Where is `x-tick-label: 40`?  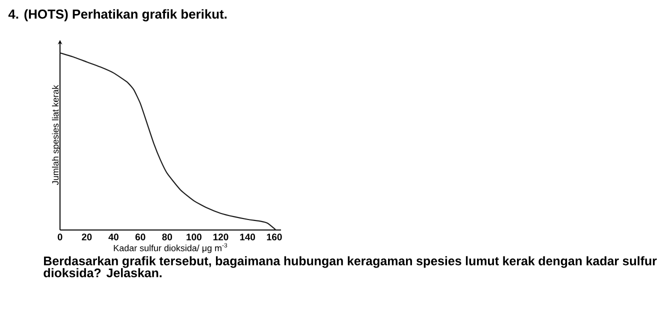 x-tick-label: 40 is located at coordinates (113, 237).